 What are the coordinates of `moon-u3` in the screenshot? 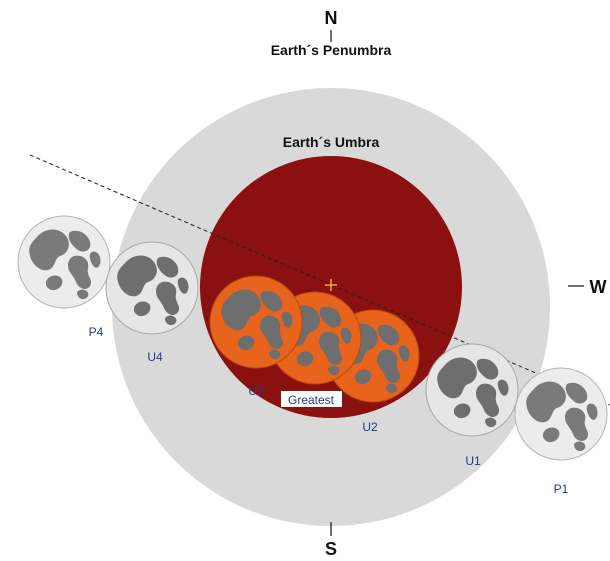 It's located at (256, 322).